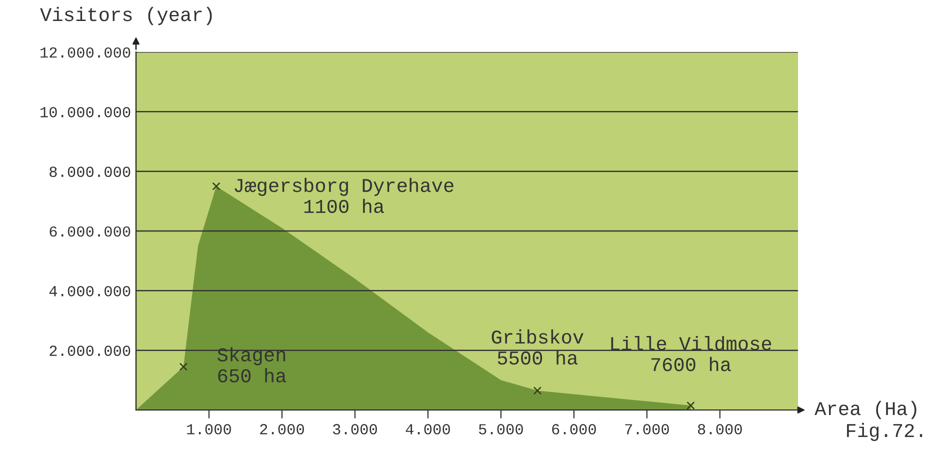 Image resolution: width=941 pixels, height=450 pixels. What do you see at coordinates (647, 429) in the screenshot?
I see `x-tick-label: 7.000` at bounding box center [647, 429].